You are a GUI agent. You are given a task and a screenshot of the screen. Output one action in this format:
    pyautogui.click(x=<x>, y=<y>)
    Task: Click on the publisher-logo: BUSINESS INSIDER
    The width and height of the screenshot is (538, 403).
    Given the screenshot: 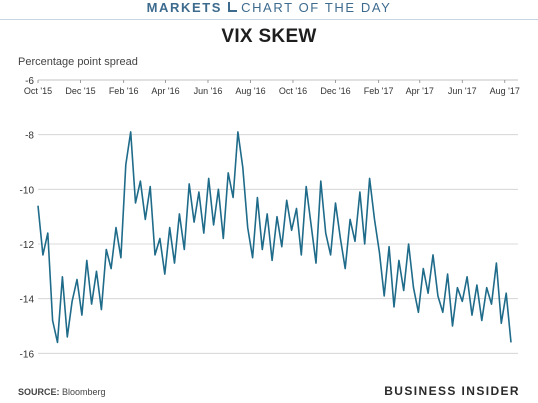 What is the action you would take?
    pyautogui.click(x=452, y=391)
    